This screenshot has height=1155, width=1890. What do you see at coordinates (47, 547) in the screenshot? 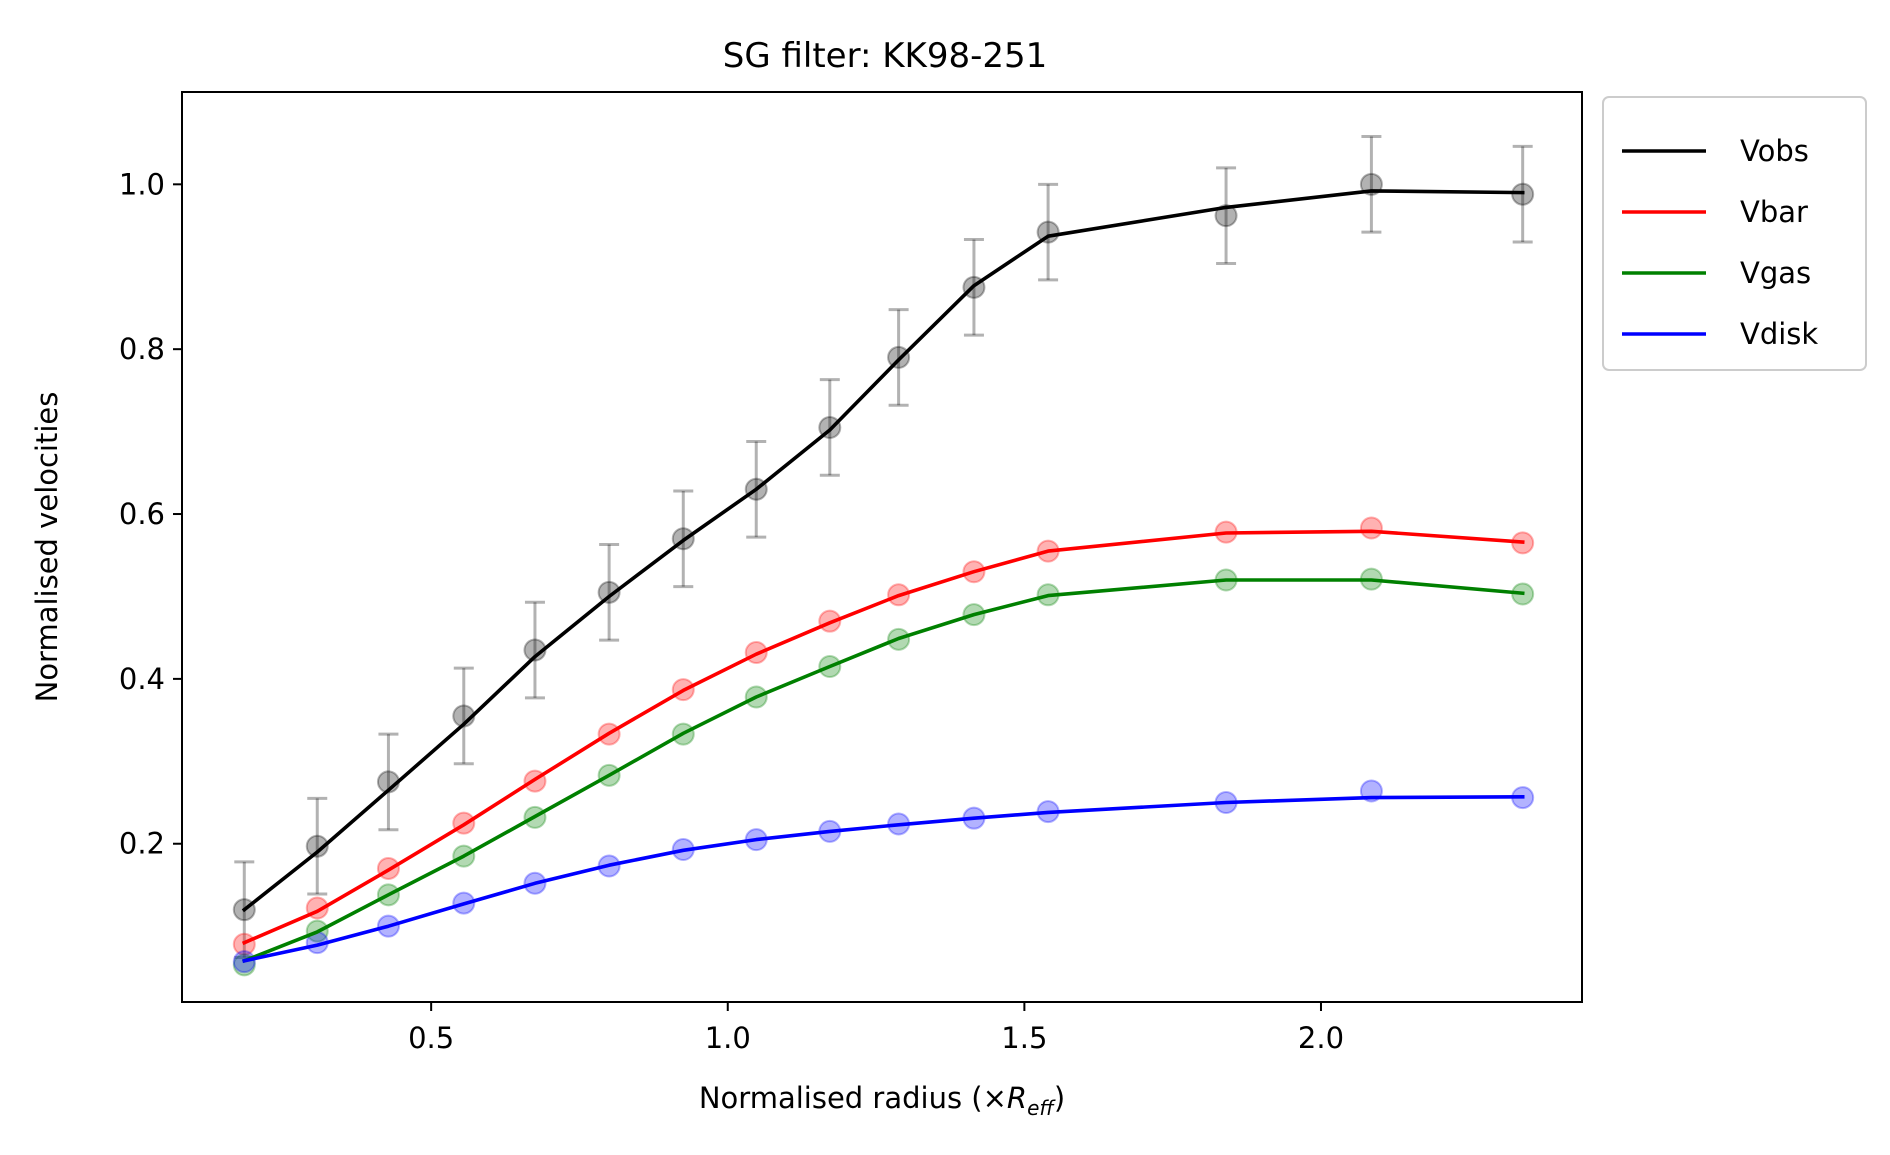
I see `y-axis-label: Normalised velocities` at bounding box center [47, 547].